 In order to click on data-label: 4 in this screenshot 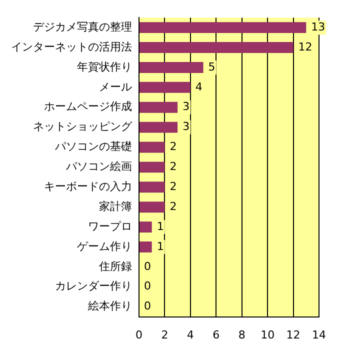, I will do `click(198, 87)`.